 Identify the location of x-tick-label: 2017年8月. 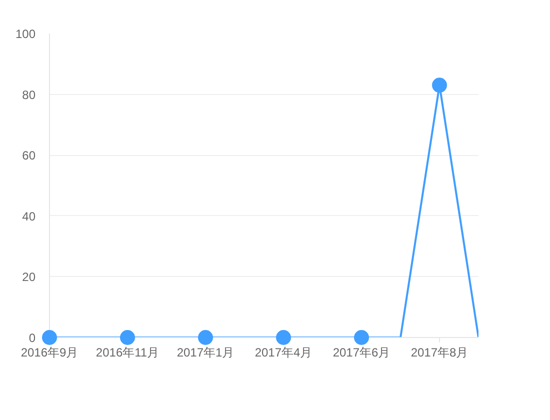
(439, 353).